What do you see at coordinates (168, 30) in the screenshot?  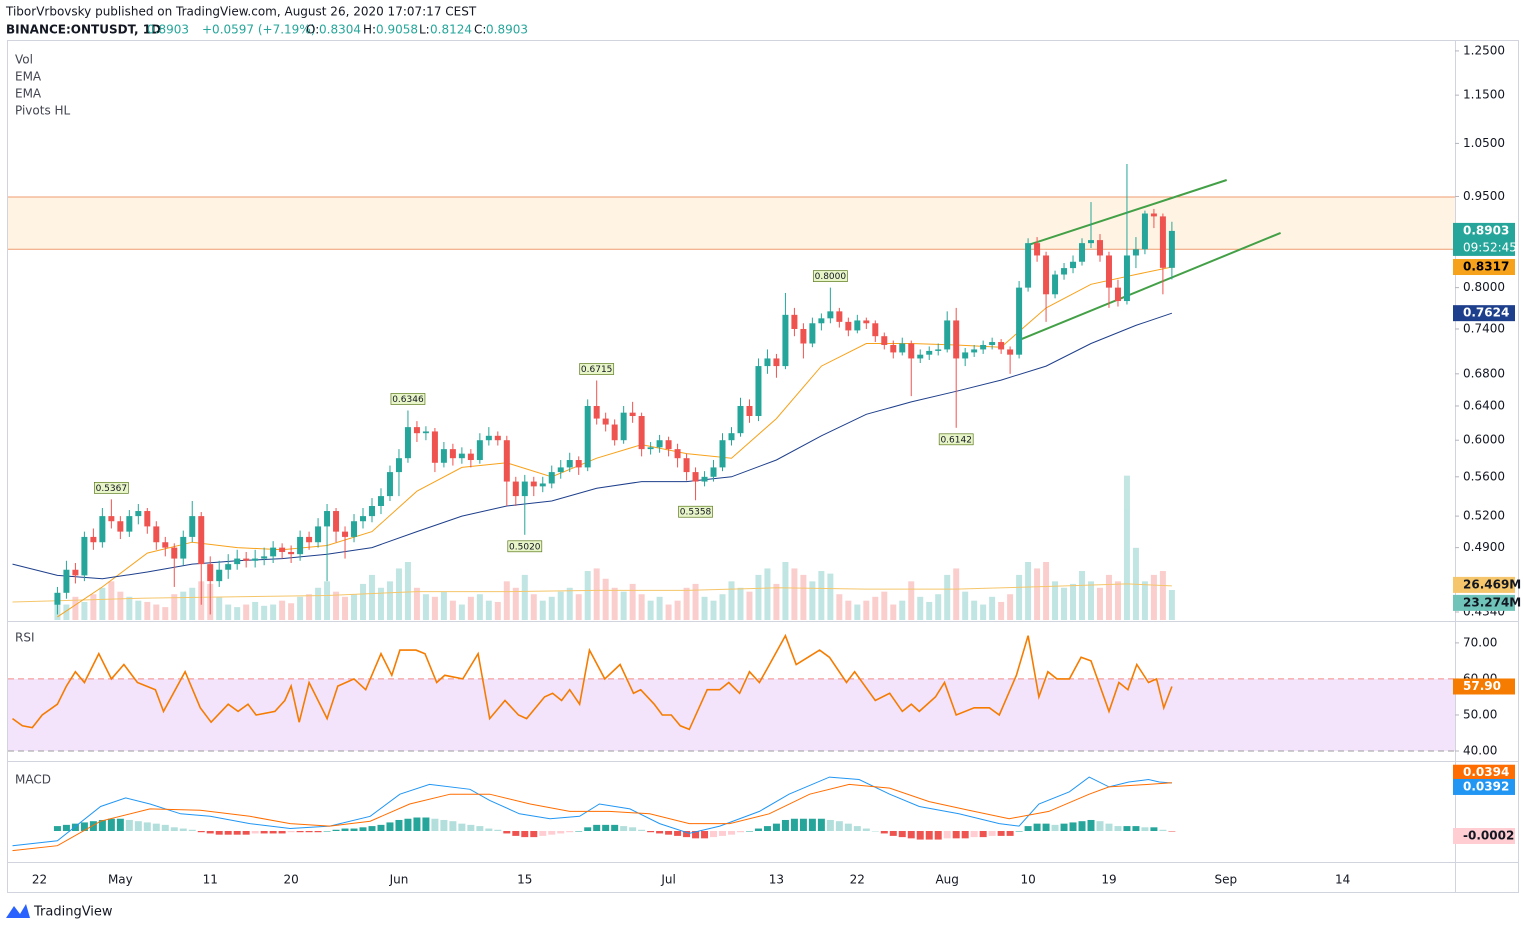 I see `last-price: 0.8903` at bounding box center [168, 30].